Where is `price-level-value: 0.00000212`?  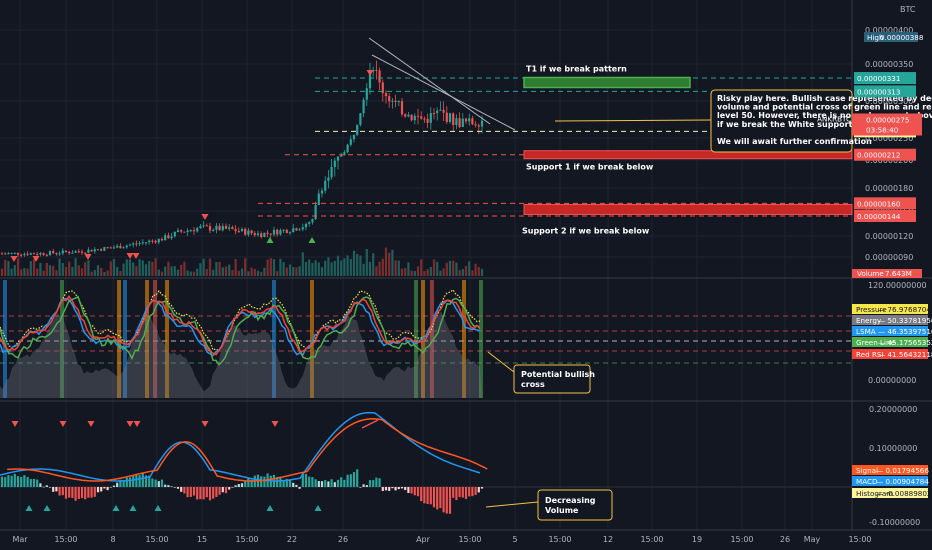
price-level-value: 0.00000212 is located at coordinates (878, 155).